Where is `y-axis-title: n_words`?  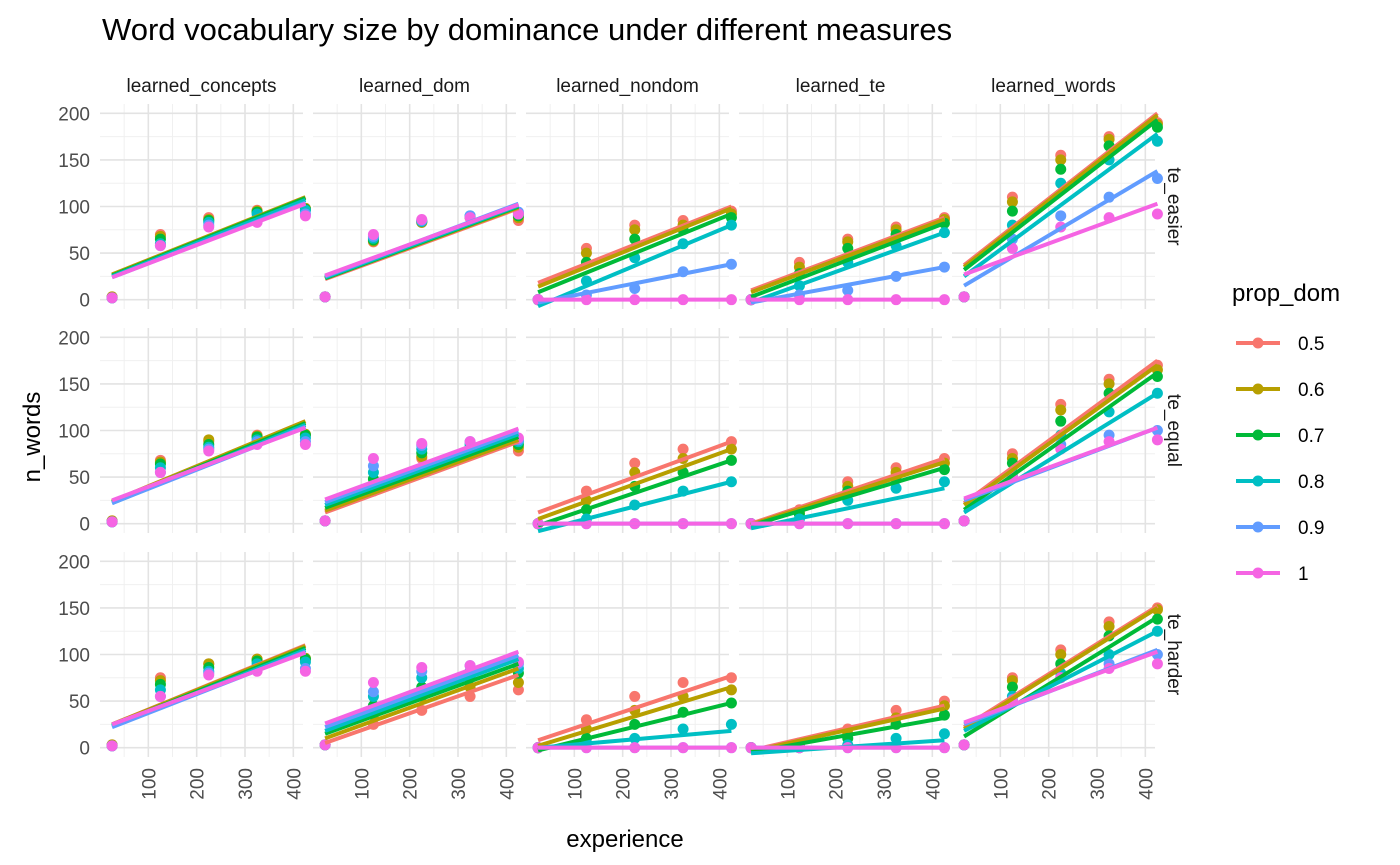 y-axis-title: n_words is located at coordinates (32, 437).